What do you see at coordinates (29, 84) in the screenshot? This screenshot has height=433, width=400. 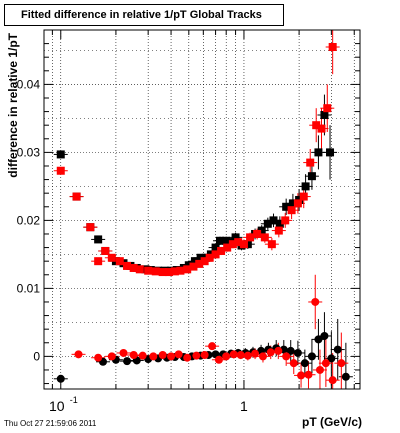 I see `y-tick-label: 0.04` at bounding box center [29, 84].